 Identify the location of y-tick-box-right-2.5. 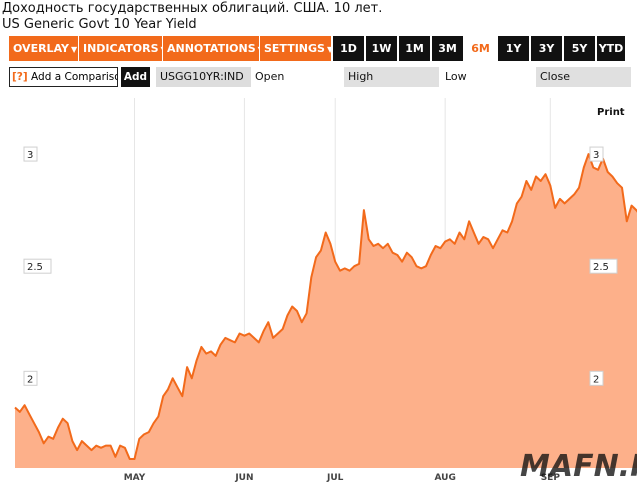
(603, 266).